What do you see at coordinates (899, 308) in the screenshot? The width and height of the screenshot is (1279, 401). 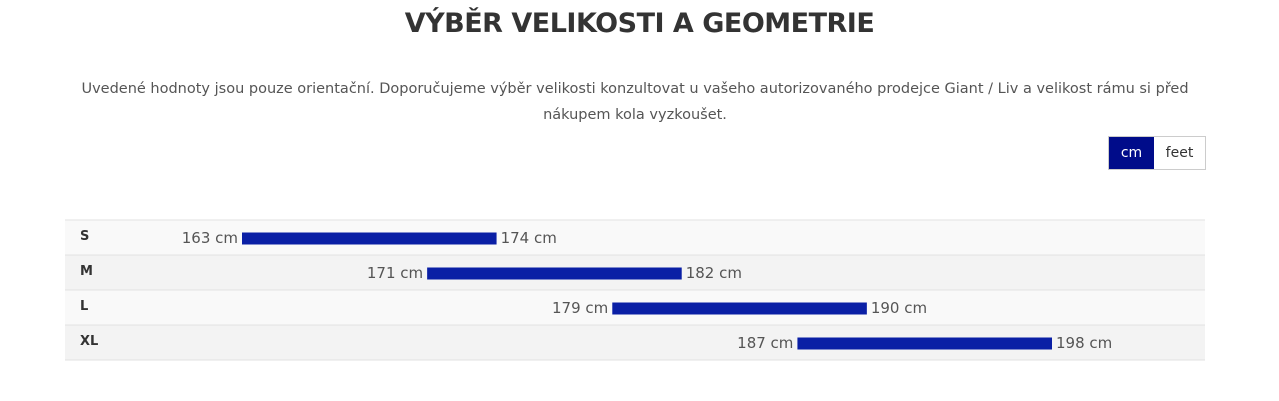 I see `range-high-label: 190 cm` at bounding box center [899, 308].